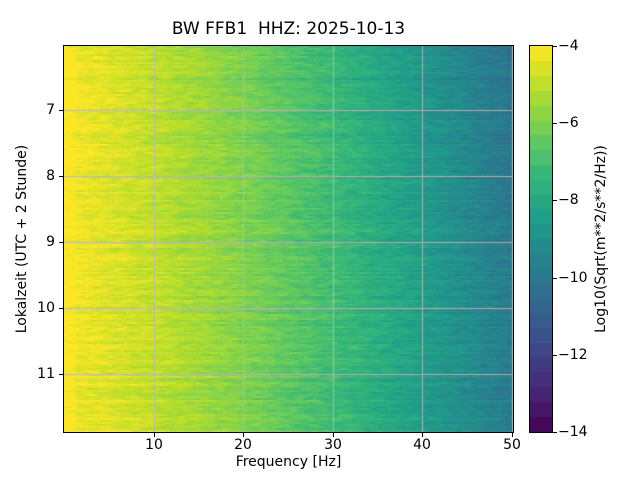 This screenshot has width=640, height=480. What do you see at coordinates (573, 355) in the screenshot?
I see `colorbar-tick-label: −12` at bounding box center [573, 355].